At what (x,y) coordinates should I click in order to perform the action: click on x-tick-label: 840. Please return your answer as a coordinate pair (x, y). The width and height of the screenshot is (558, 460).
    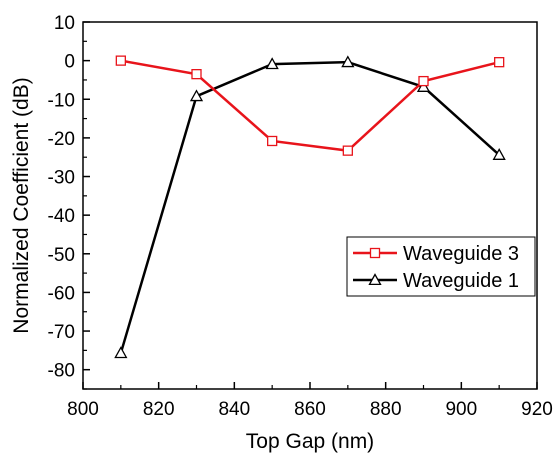
    Looking at the image, I should click on (234, 409).